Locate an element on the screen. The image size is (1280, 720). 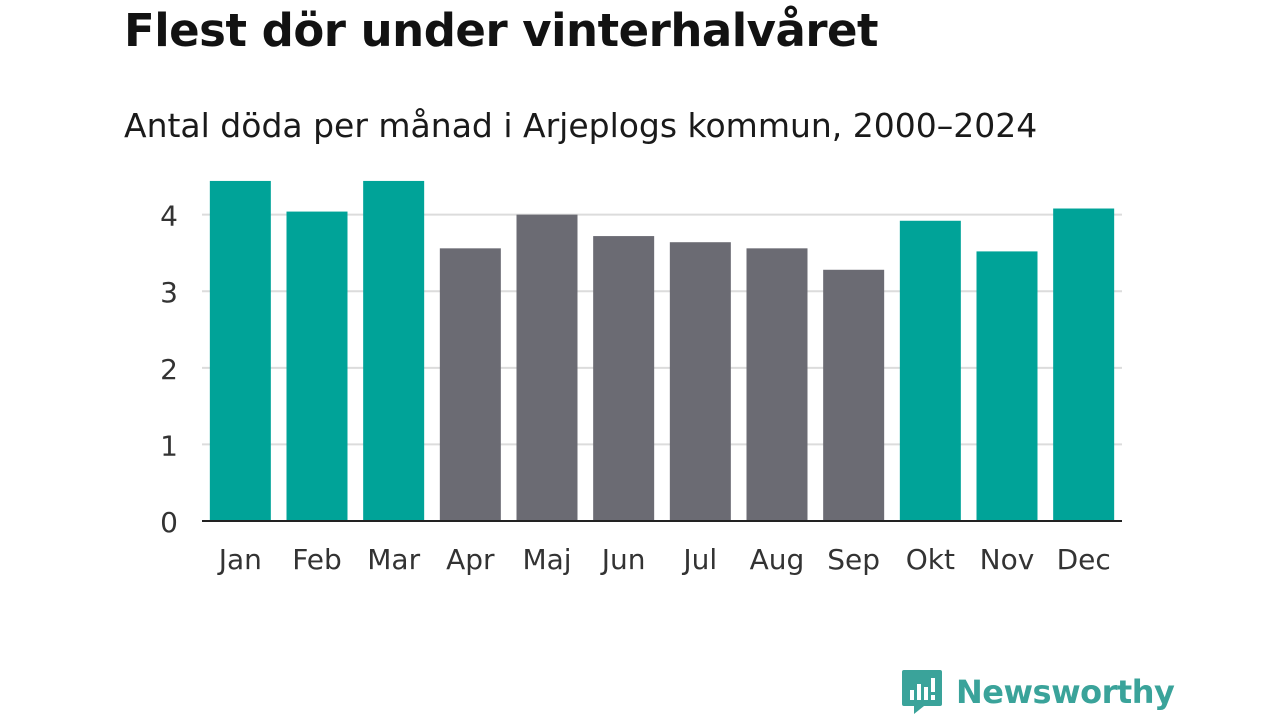
chart-title: Flest dör under vinterhalvåret is located at coordinates (501, 30).